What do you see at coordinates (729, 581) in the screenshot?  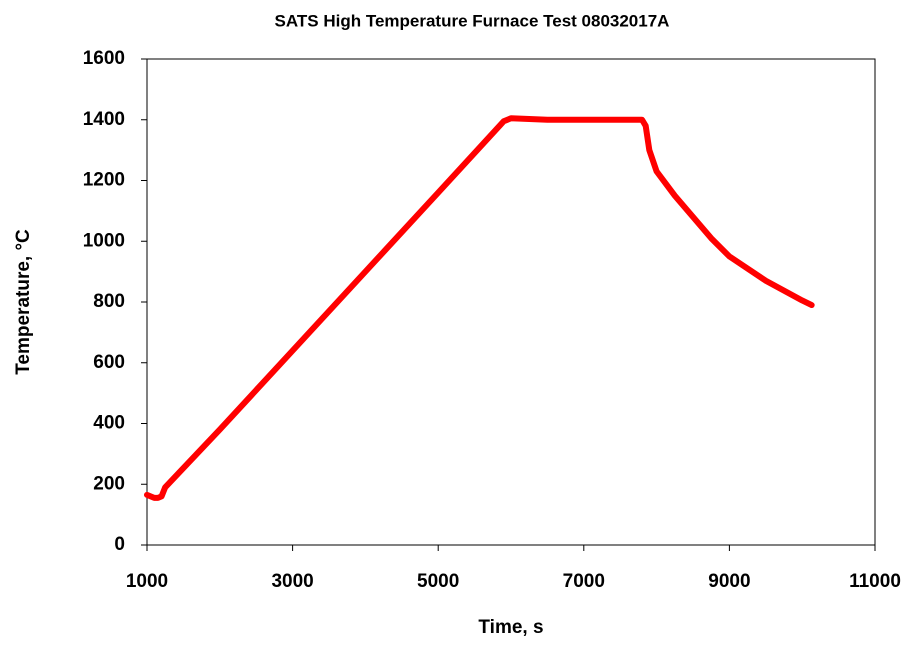 I see `x-tick-label: 9000` at bounding box center [729, 581].